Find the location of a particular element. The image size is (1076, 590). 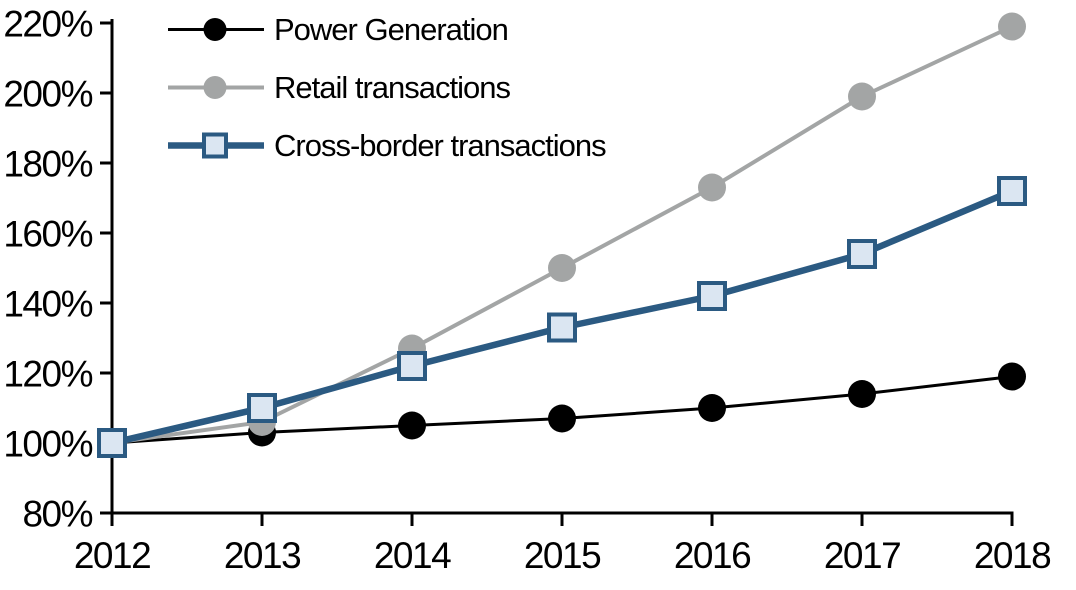

legend-item-power-generation: Power Generation is located at coordinates (387, 29).